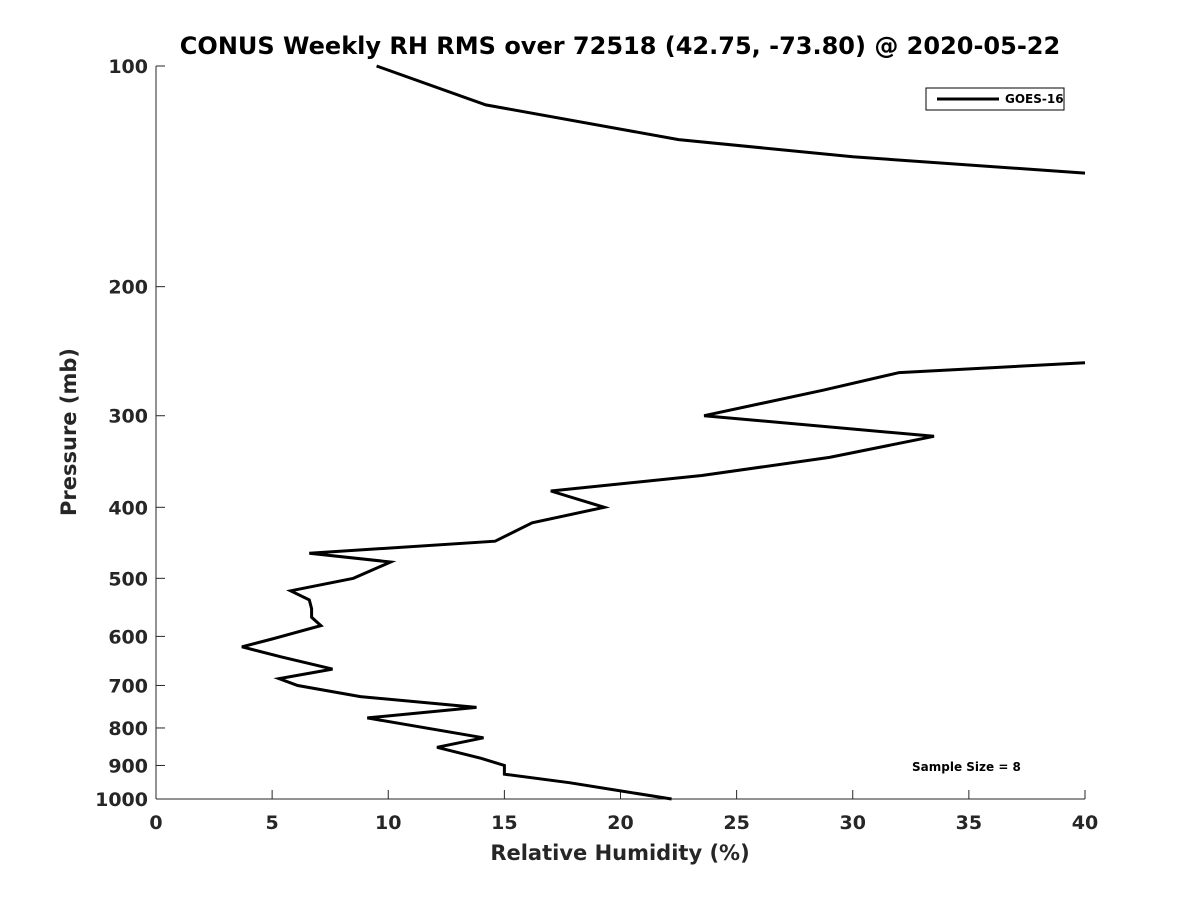 The image size is (1200, 900). What do you see at coordinates (128, 729) in the screenshot?
I see `y-tick-label: 800` at bounding box center [128, 729].